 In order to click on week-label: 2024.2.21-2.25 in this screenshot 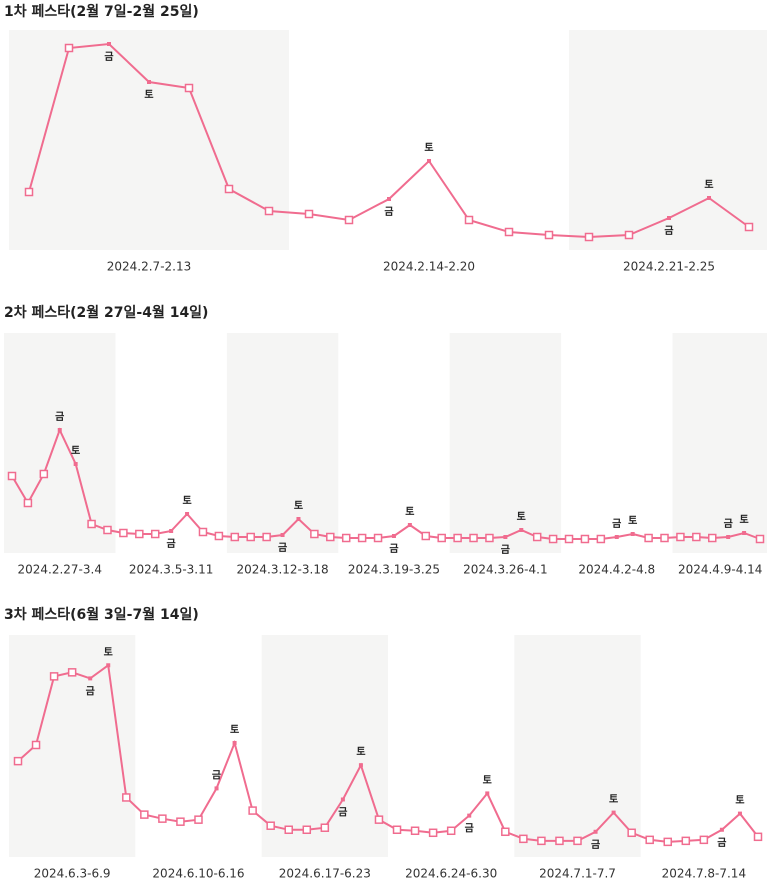, I will do `click(669, 267)`.